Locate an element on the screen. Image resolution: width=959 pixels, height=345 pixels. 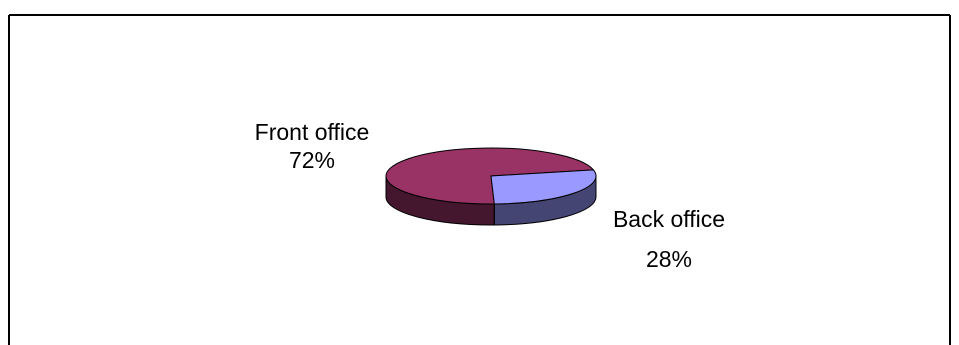
pie-slice-front-office is located at coordinates (490, 176).